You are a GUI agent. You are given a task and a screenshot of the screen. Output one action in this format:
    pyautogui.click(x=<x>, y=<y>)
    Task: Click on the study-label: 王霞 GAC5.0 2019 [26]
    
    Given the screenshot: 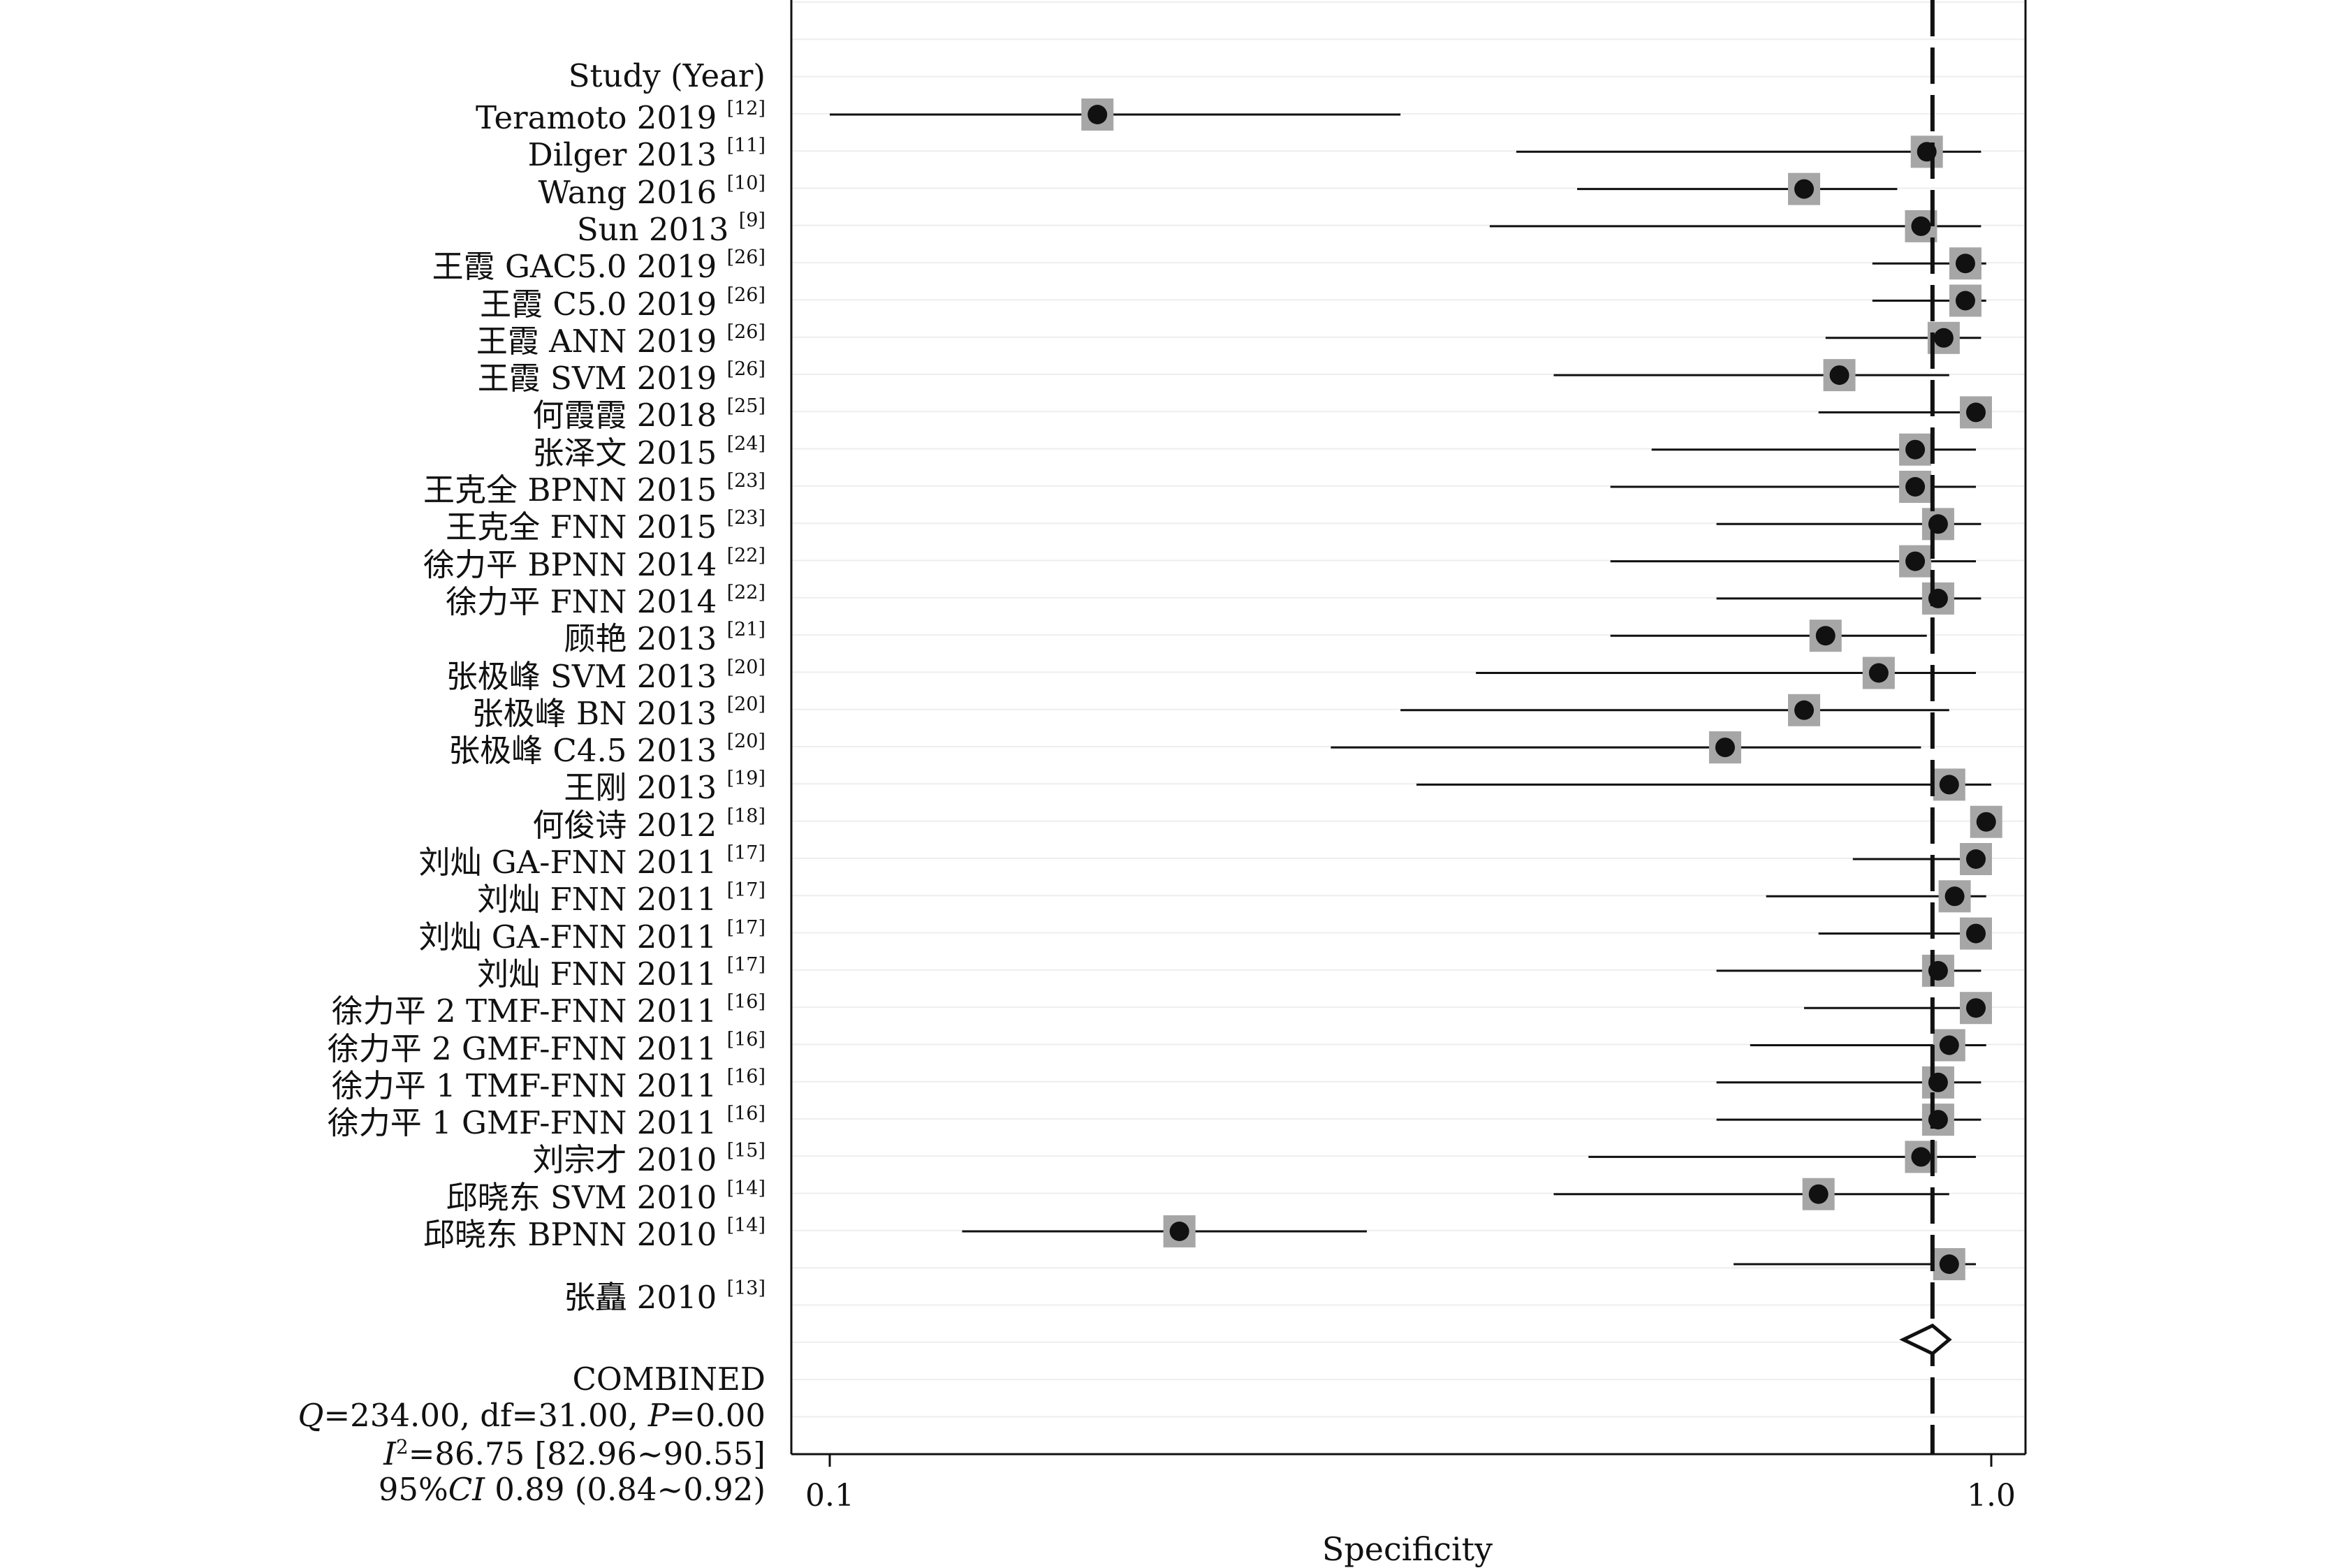 What is the action you would take?
    pyautogui.click(x=599, y=267)
    